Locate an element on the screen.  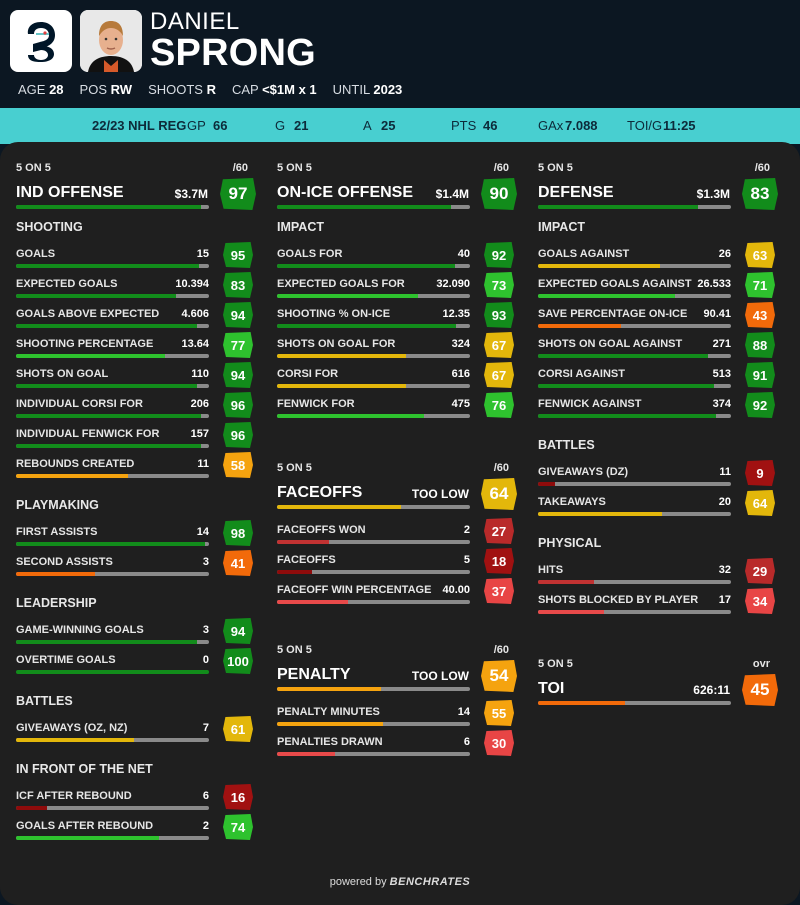
kraken-logo-icon is located at coordinates (41, 42).